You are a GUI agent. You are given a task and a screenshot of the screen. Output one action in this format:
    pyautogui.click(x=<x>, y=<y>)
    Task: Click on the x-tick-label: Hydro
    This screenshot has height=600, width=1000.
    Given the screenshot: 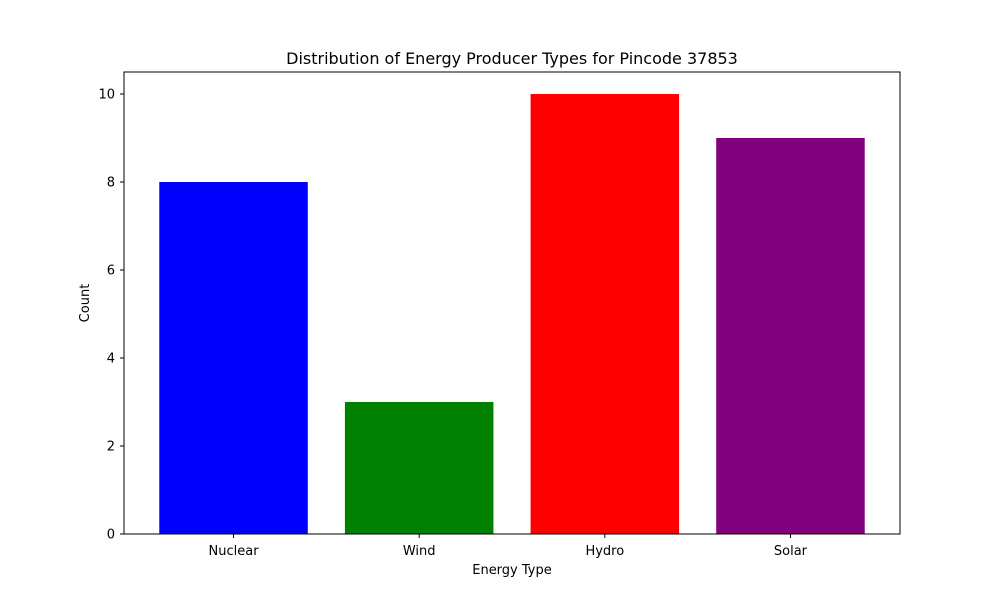 What is the action you would take?
    pyautogui.click(x=604, y=551)
    